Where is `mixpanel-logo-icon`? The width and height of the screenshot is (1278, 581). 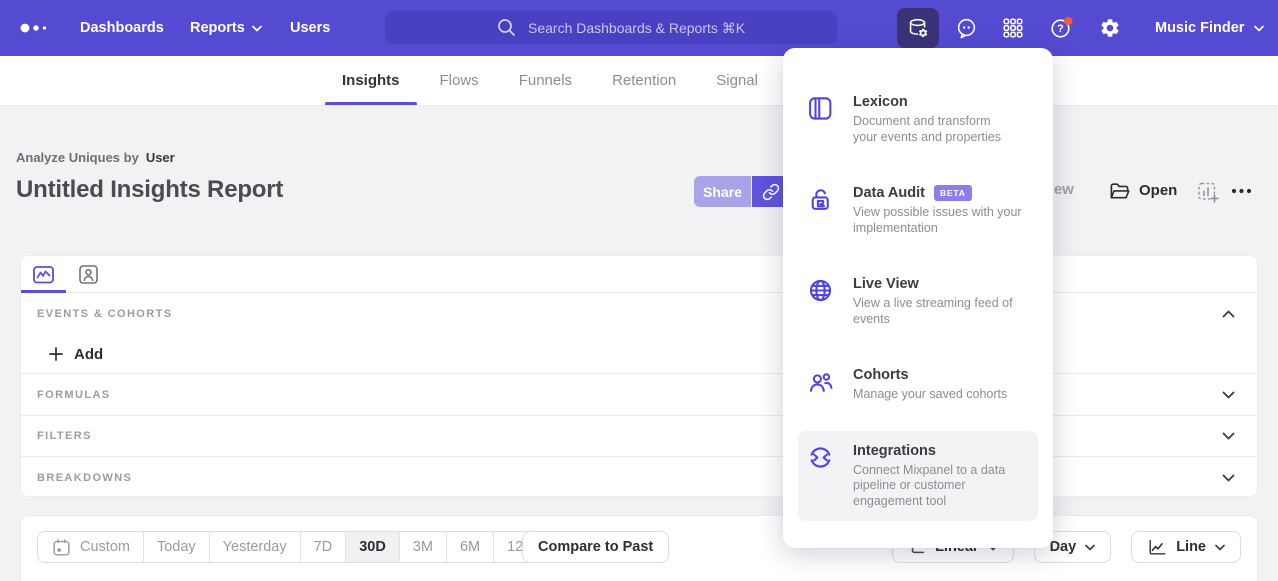
mixpanel-logo-icon is located at coordinates (37, 28).